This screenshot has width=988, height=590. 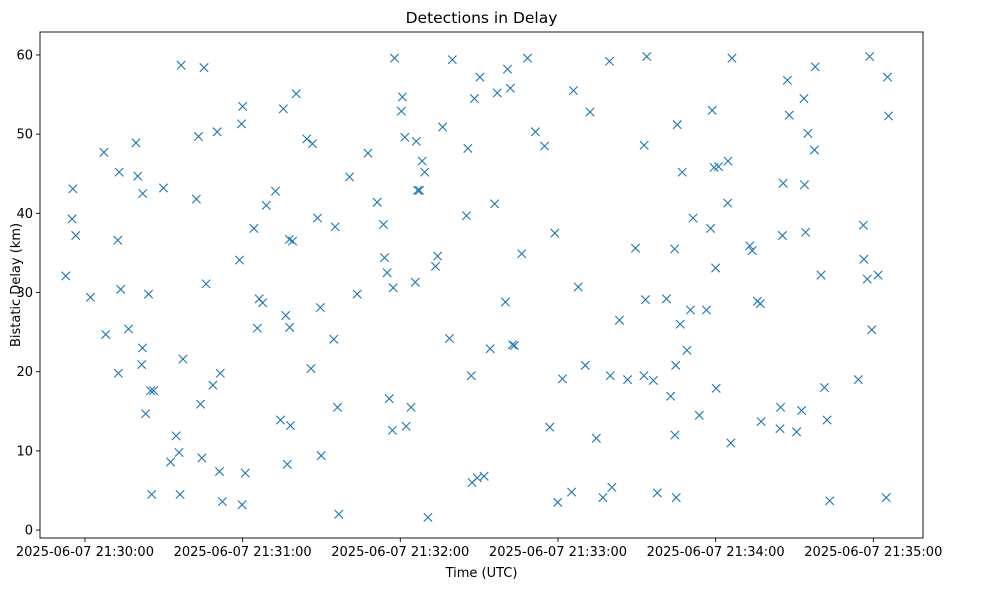 I want to click on x-tick-label: 2025-06-07 21:33:00, so click(x=558, y=552).